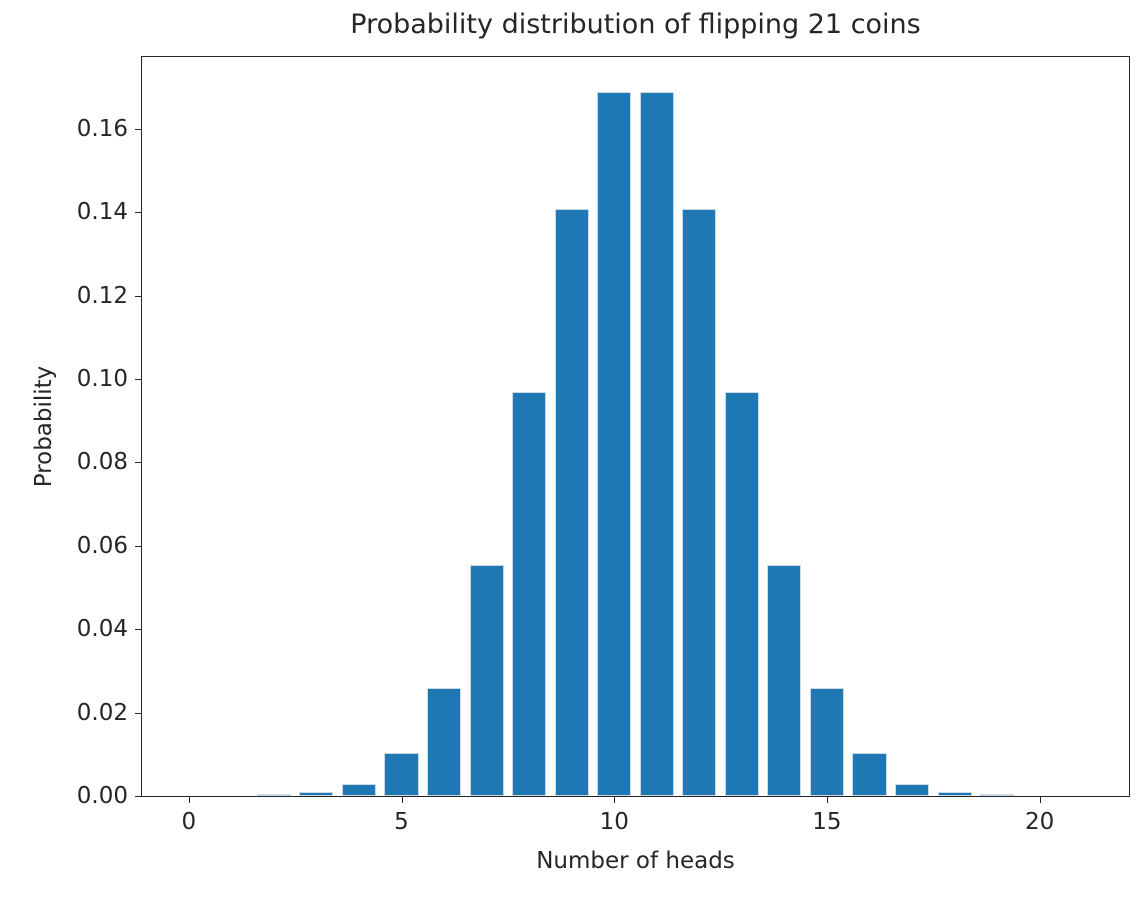 The width and height of the screenshot is (1146, 900). I want to click on y-tick-label: 0.06, so click(102, 545).